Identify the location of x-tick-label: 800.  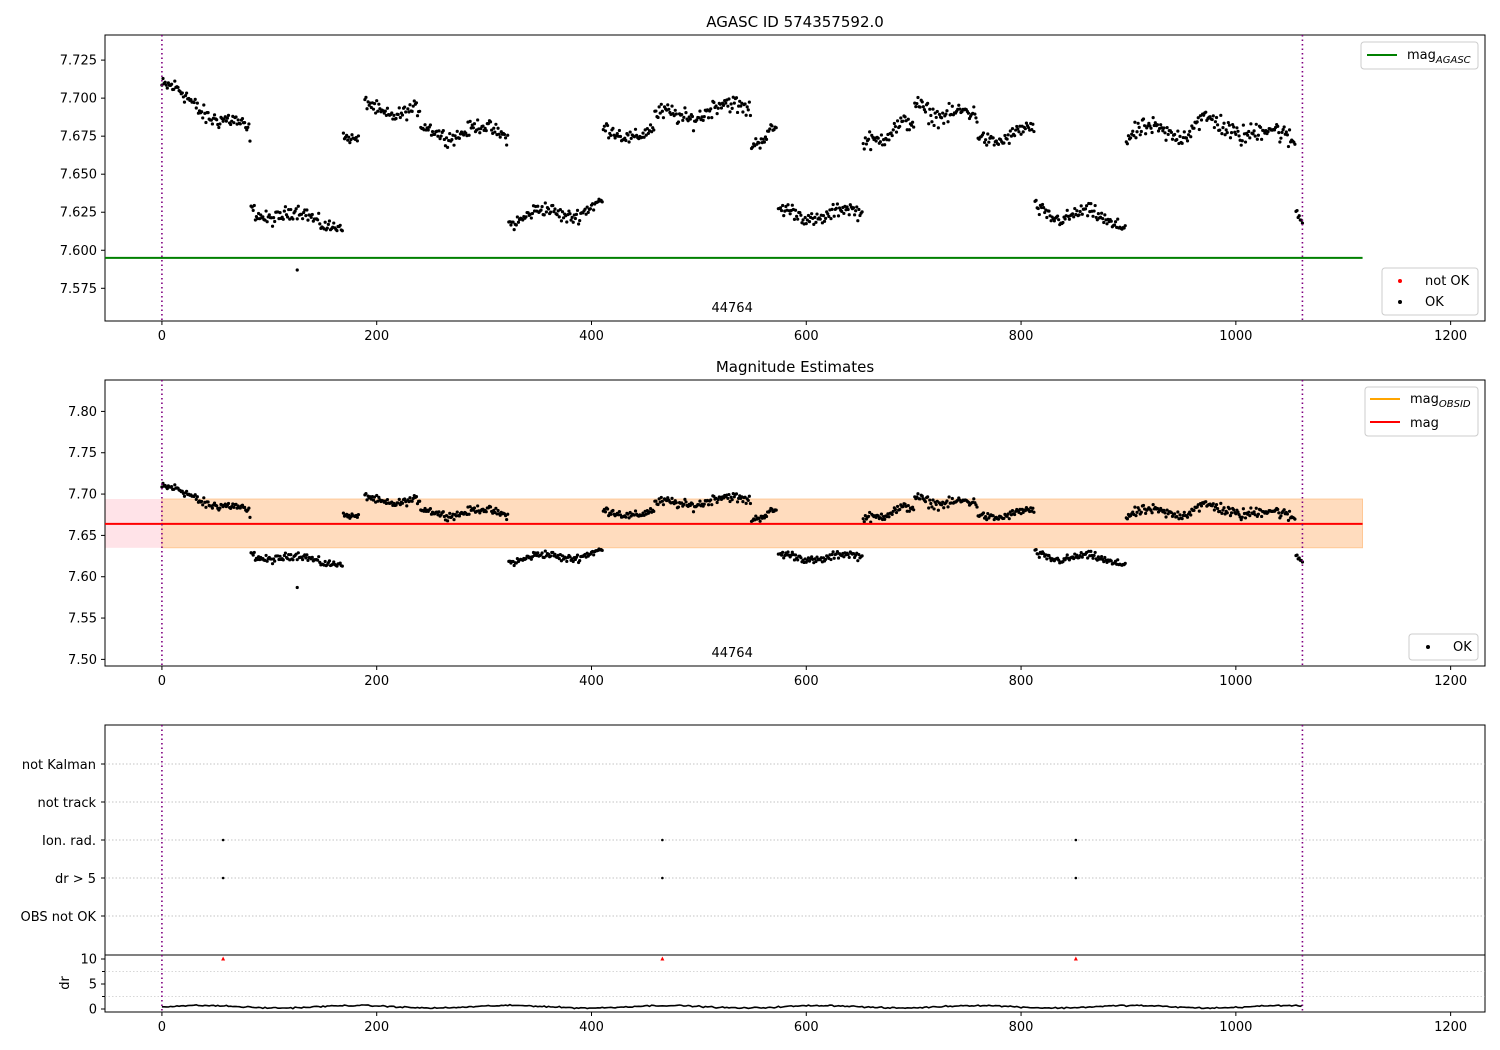
(1021, 336).